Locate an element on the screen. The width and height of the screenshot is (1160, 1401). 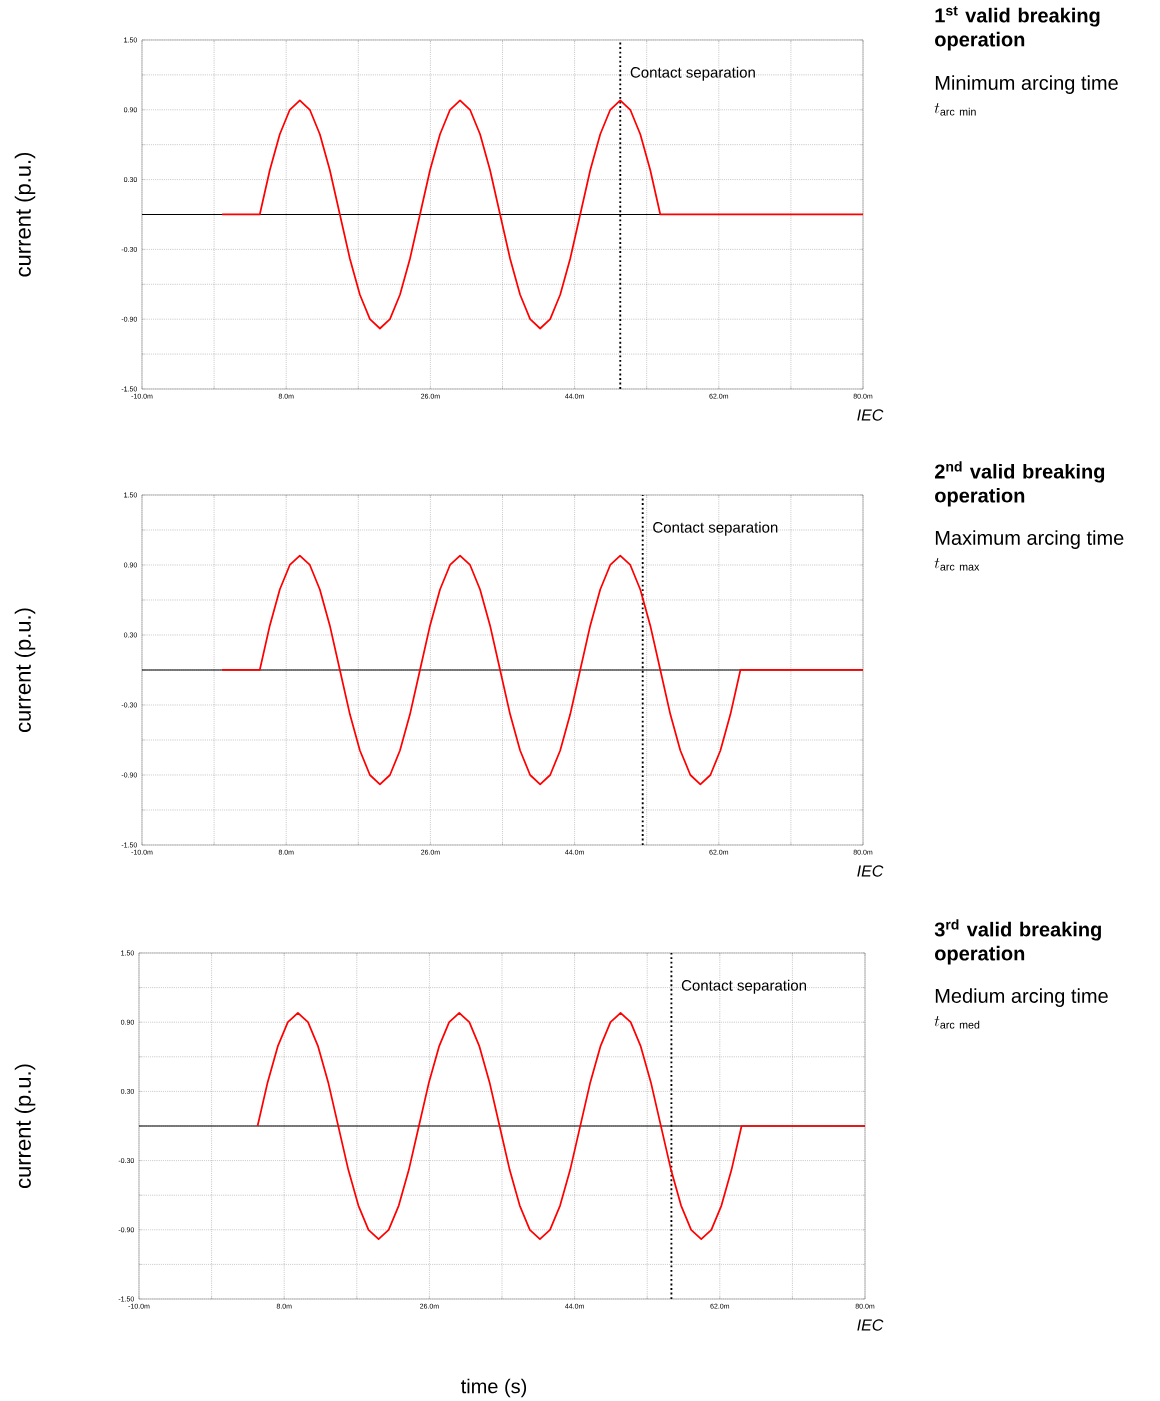
text: 2$^{nd}$ valid breaking operation is located at coordinates (1019, 484).